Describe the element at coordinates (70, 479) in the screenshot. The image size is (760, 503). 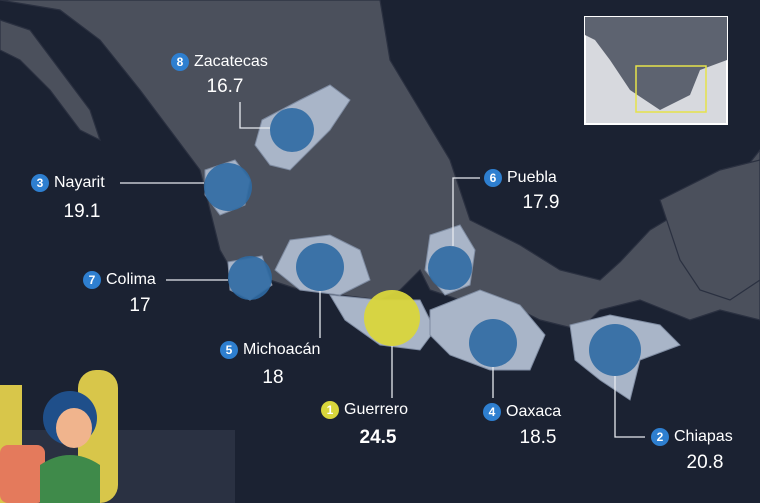
I see `body` at that location.